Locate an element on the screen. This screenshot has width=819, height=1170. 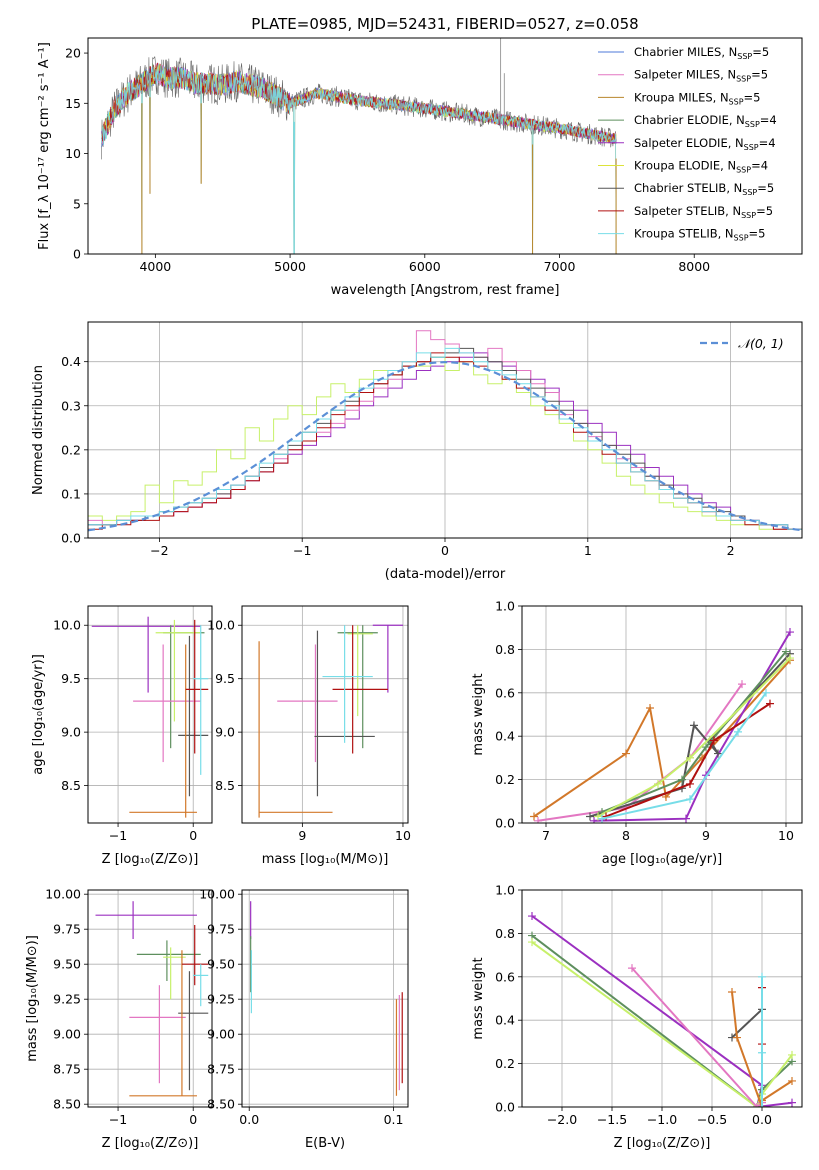
legend-label: Salpeter MILES, NSSP=5 is located at coordinates (701, 76).